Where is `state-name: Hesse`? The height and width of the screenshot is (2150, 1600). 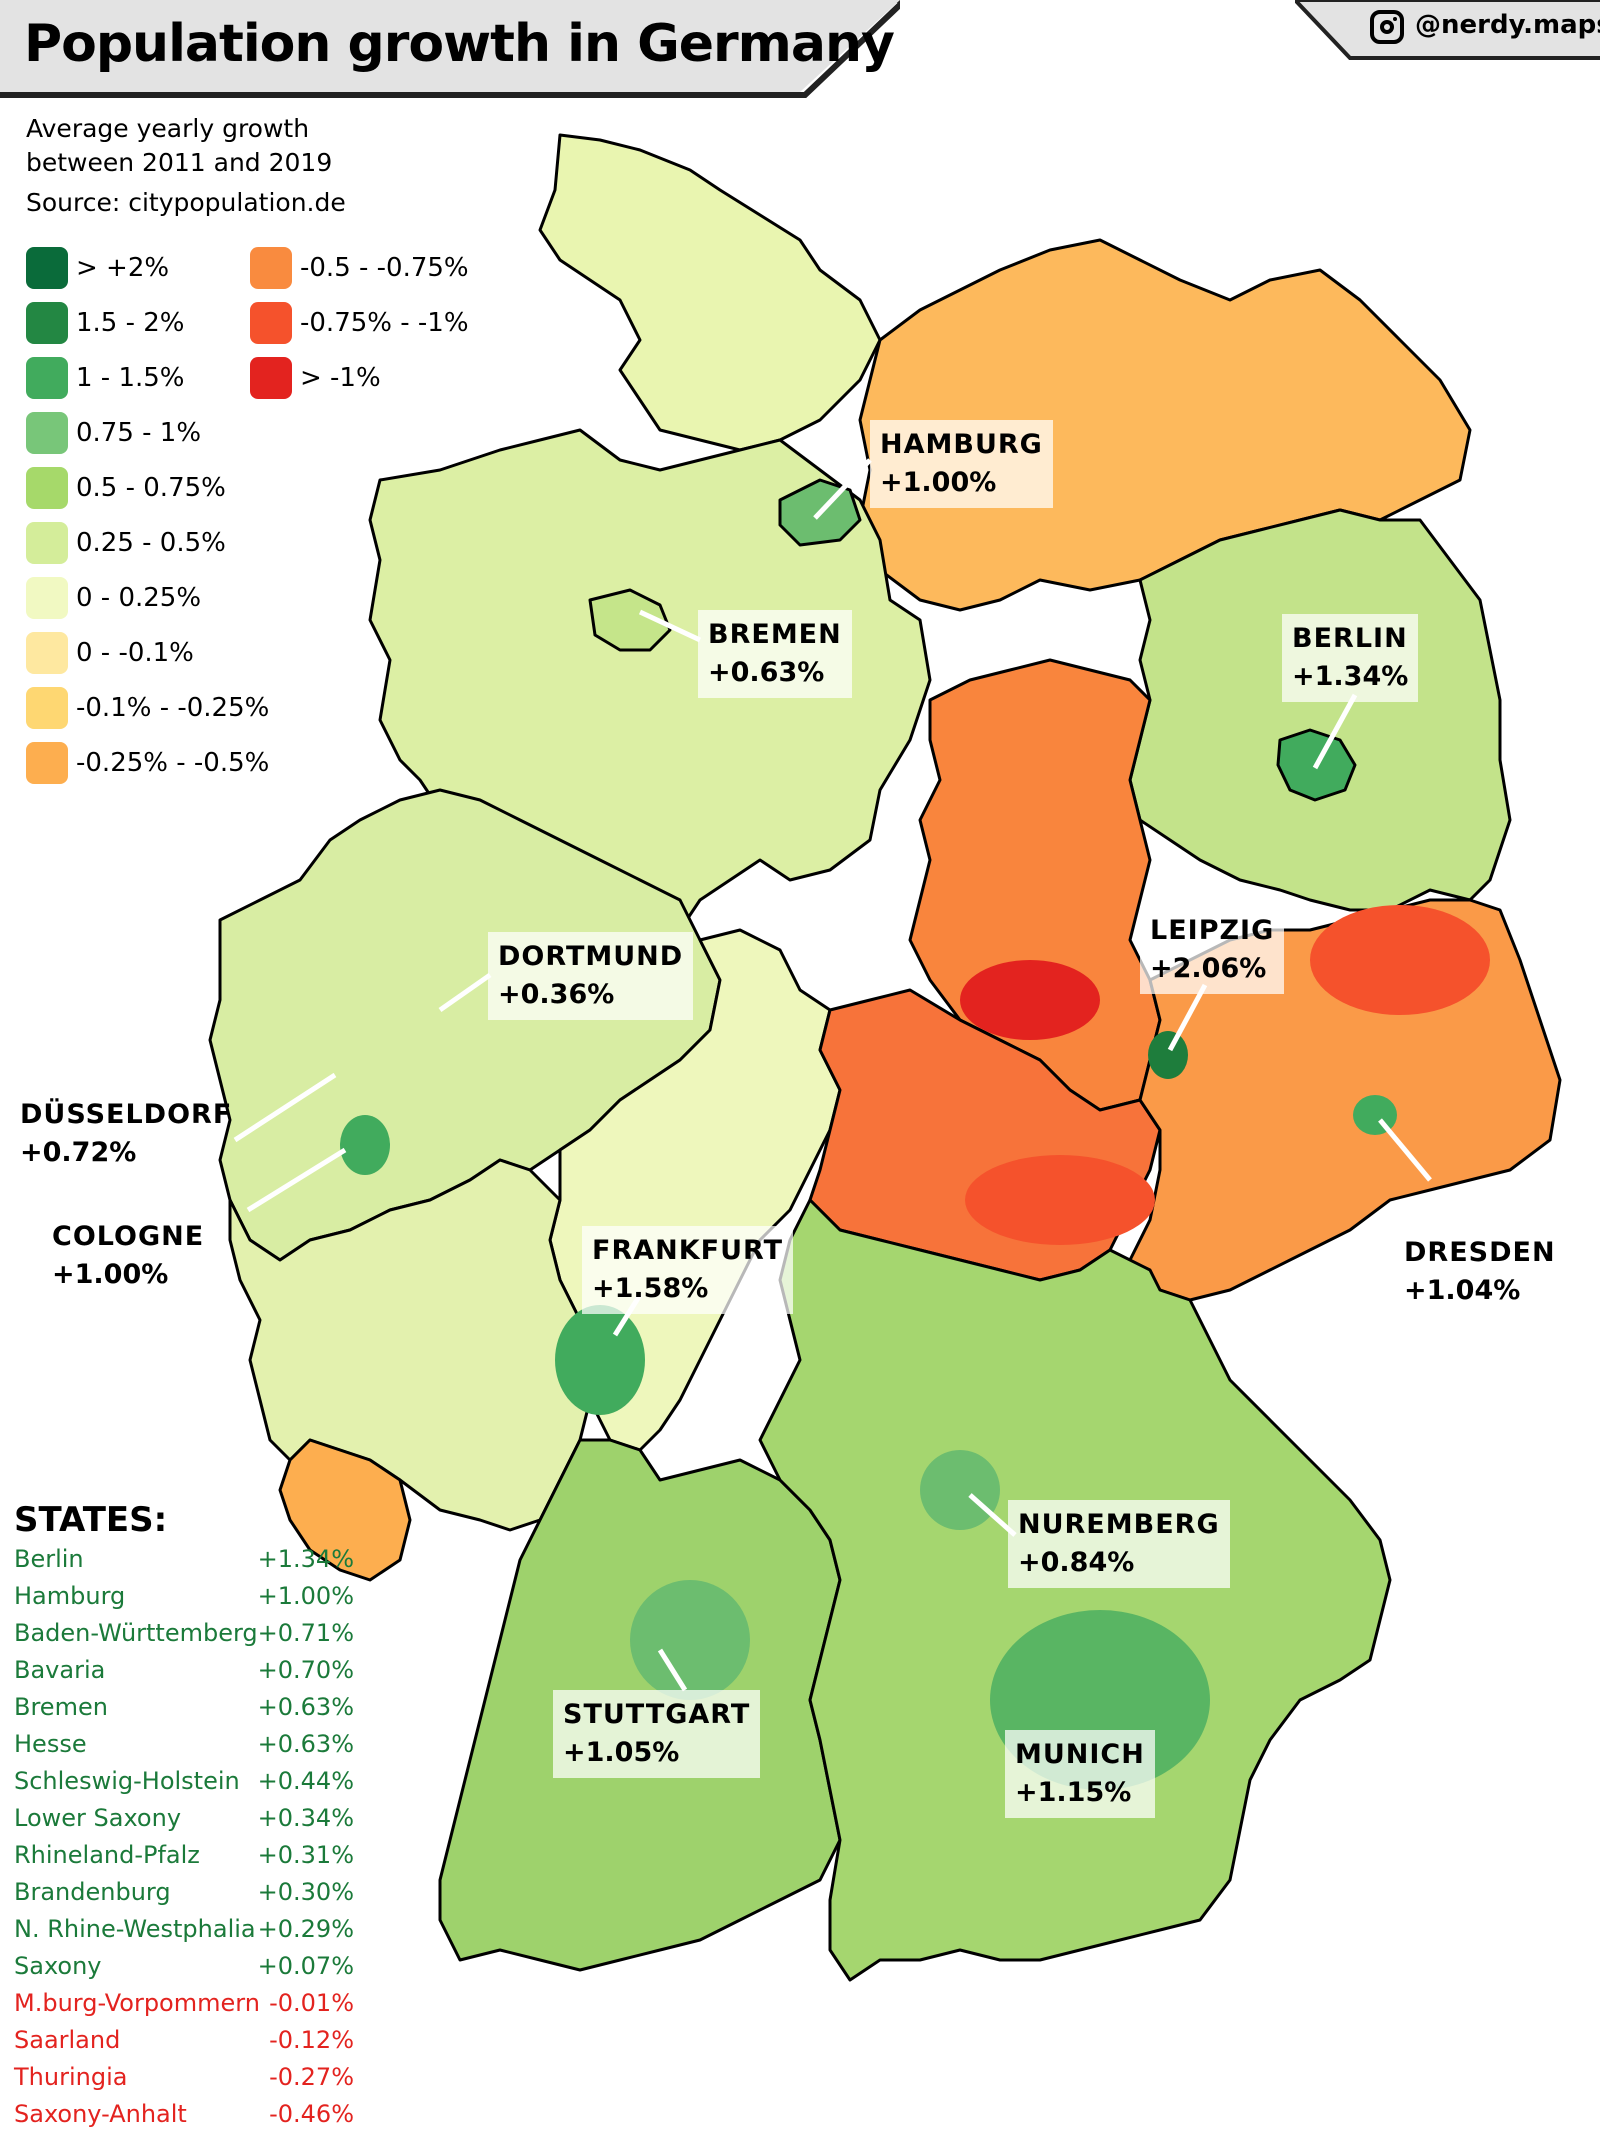
state-name: Hesse is located at coordinates (50, 1744).